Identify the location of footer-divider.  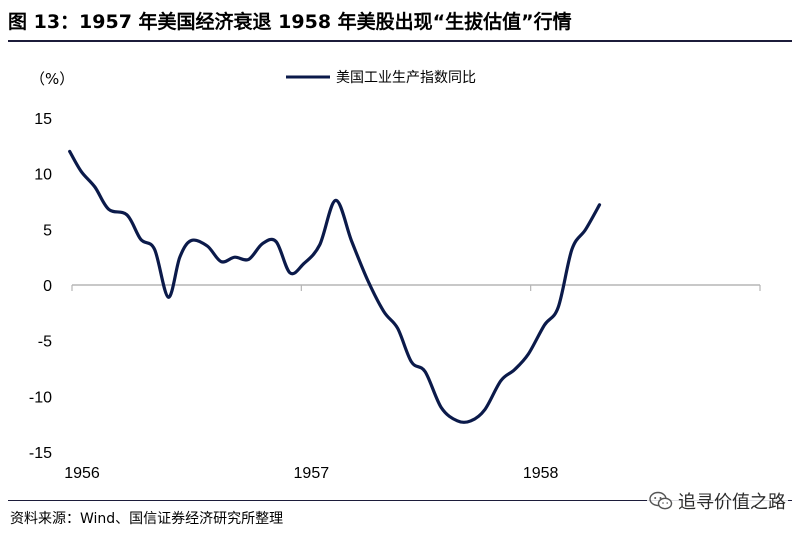
(400, 500).